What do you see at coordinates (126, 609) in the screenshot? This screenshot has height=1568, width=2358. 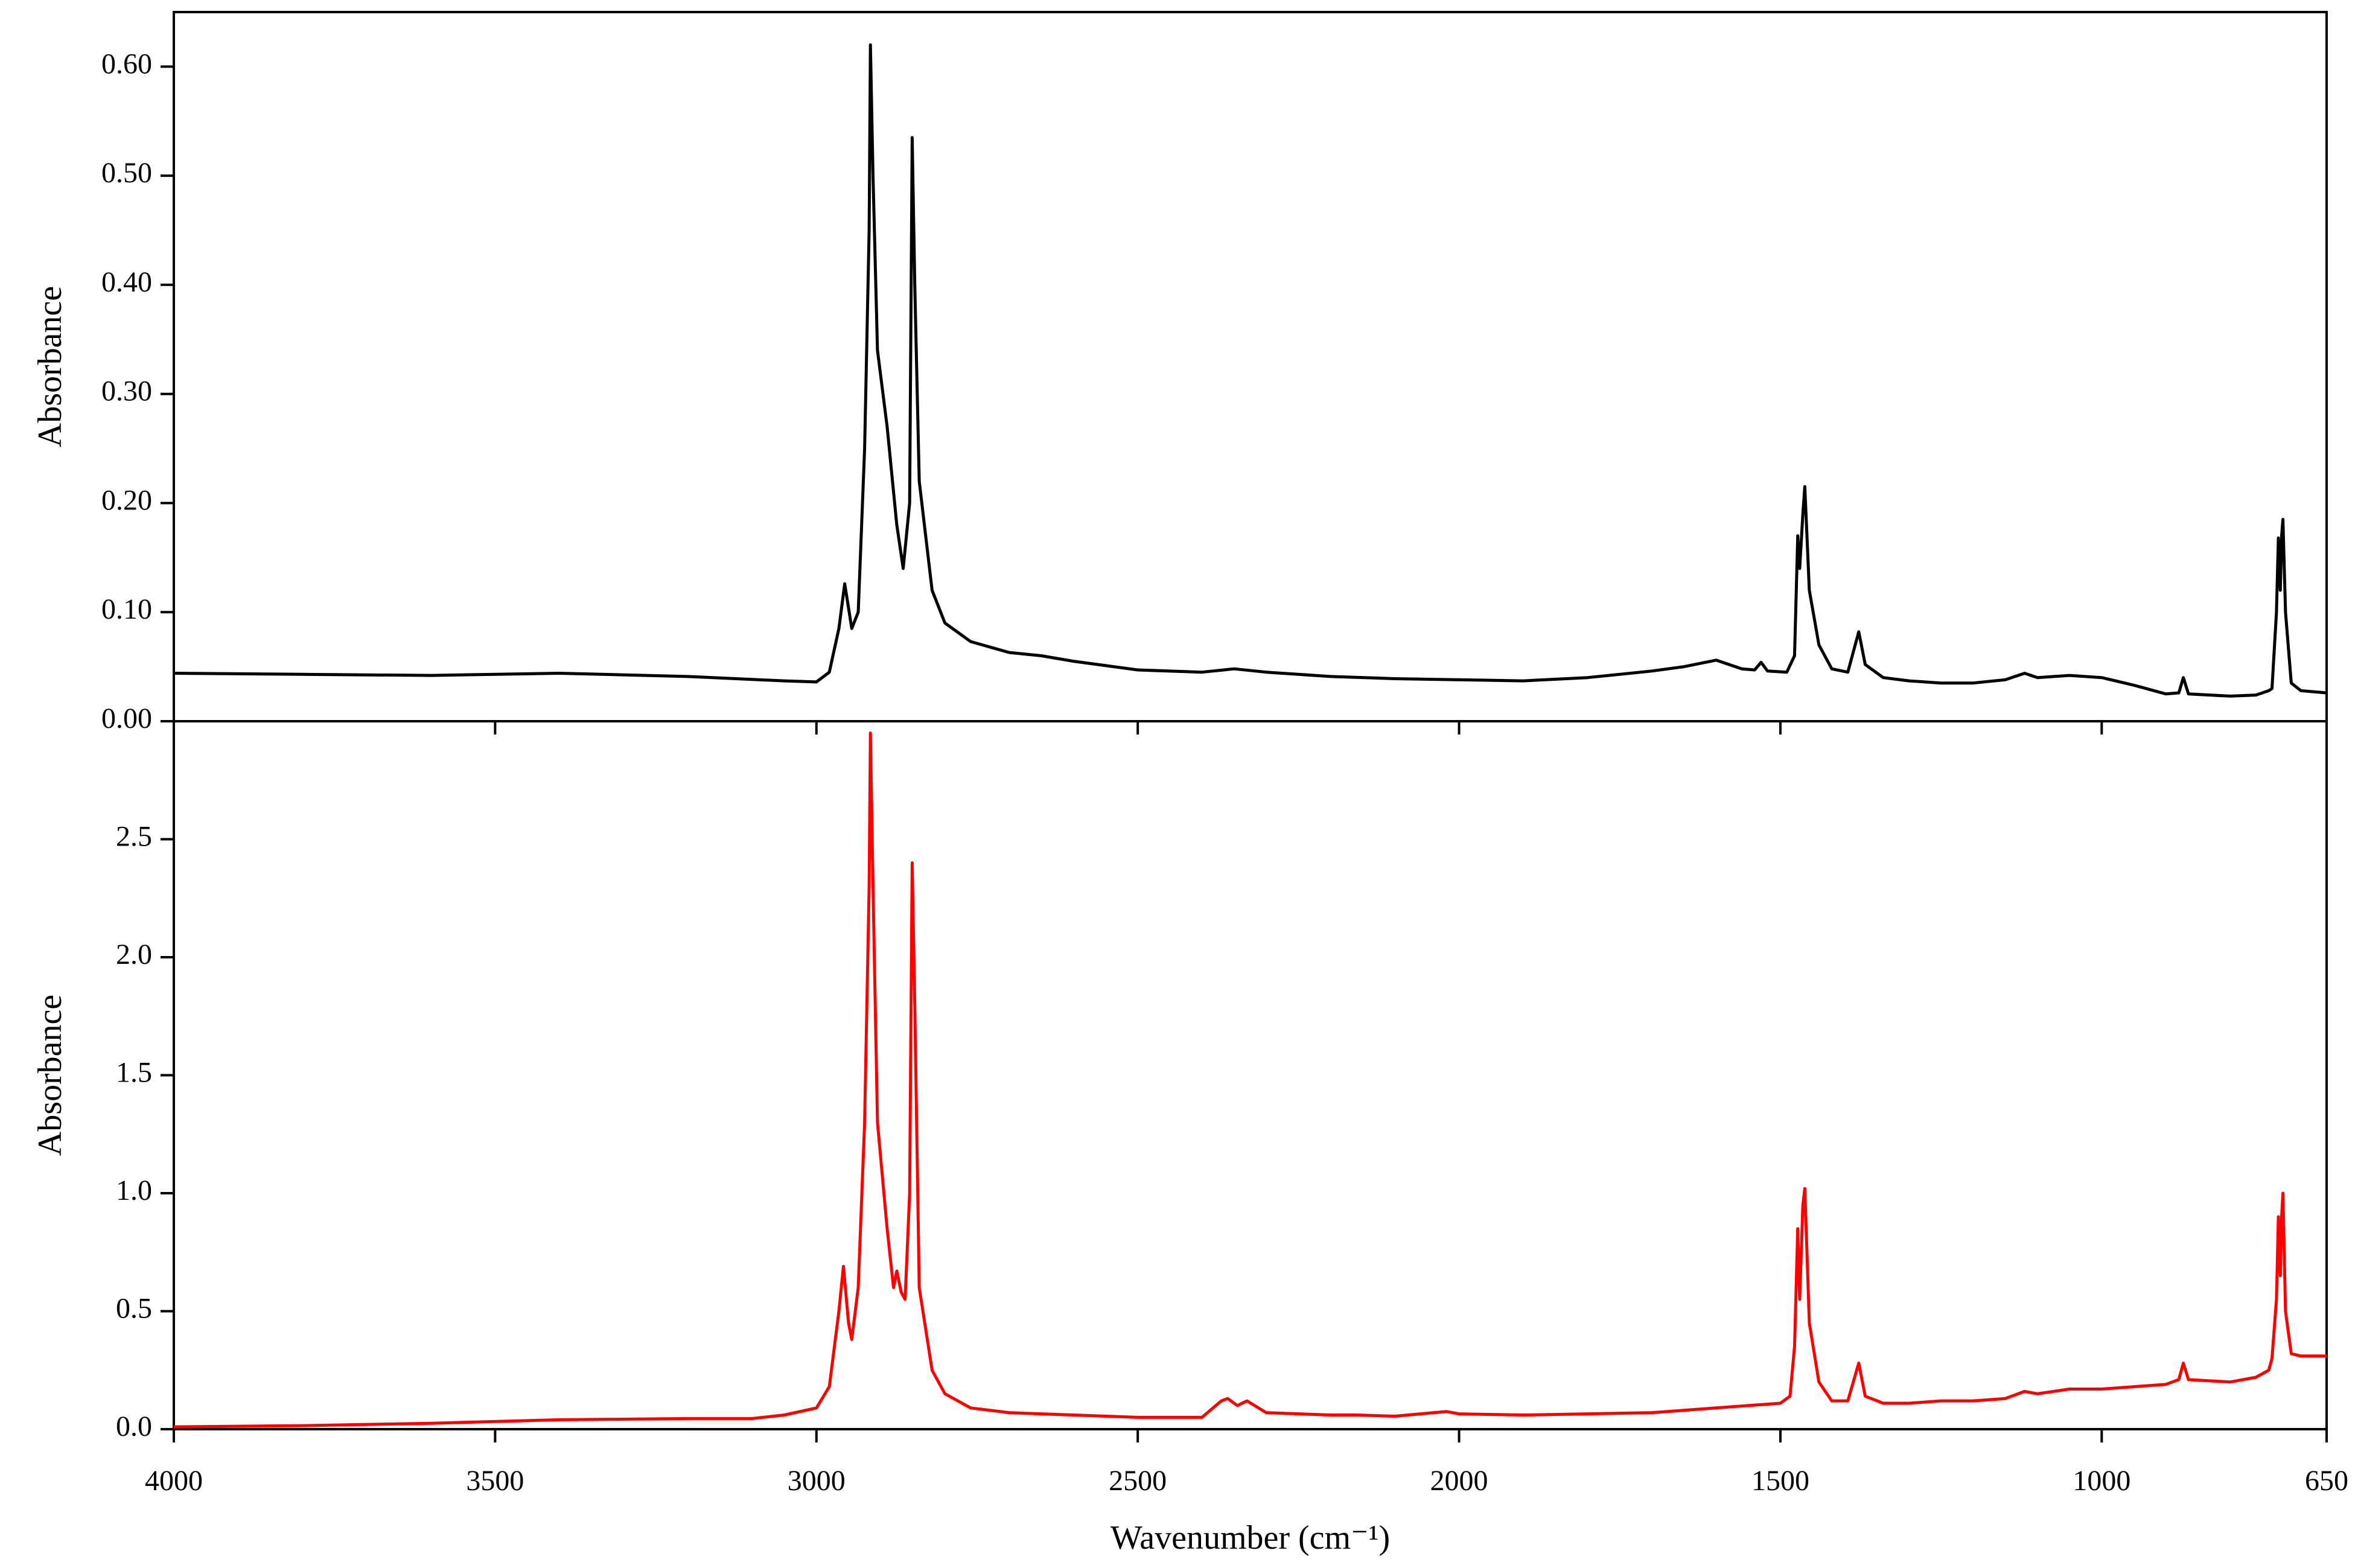 I see `y-tick-label: 0.10` at bounding box center [126, 609].